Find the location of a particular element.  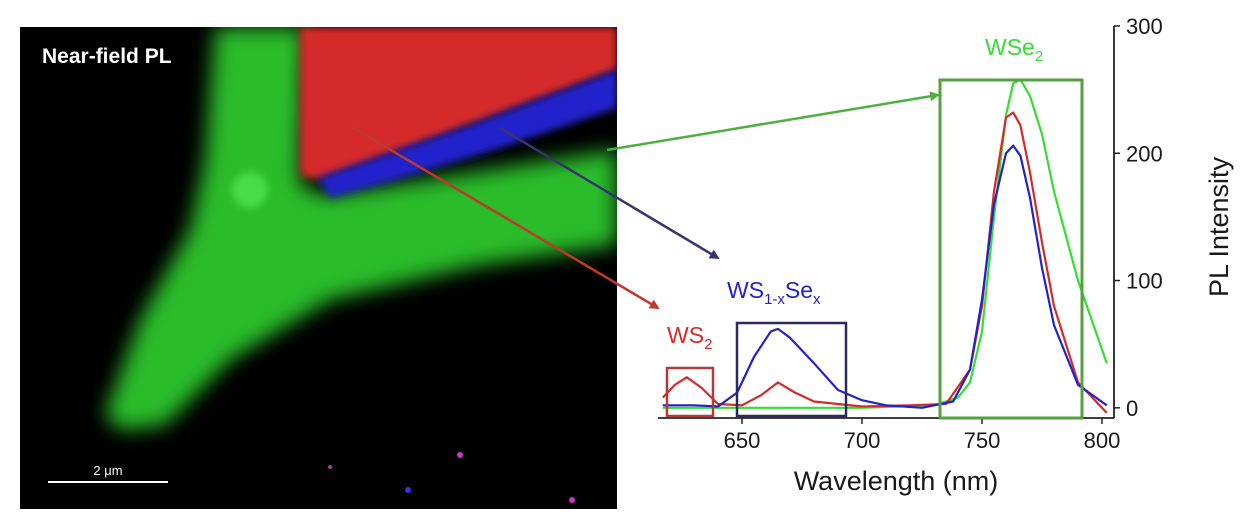

wse2-region-box is located at coordinates (1011, 249).